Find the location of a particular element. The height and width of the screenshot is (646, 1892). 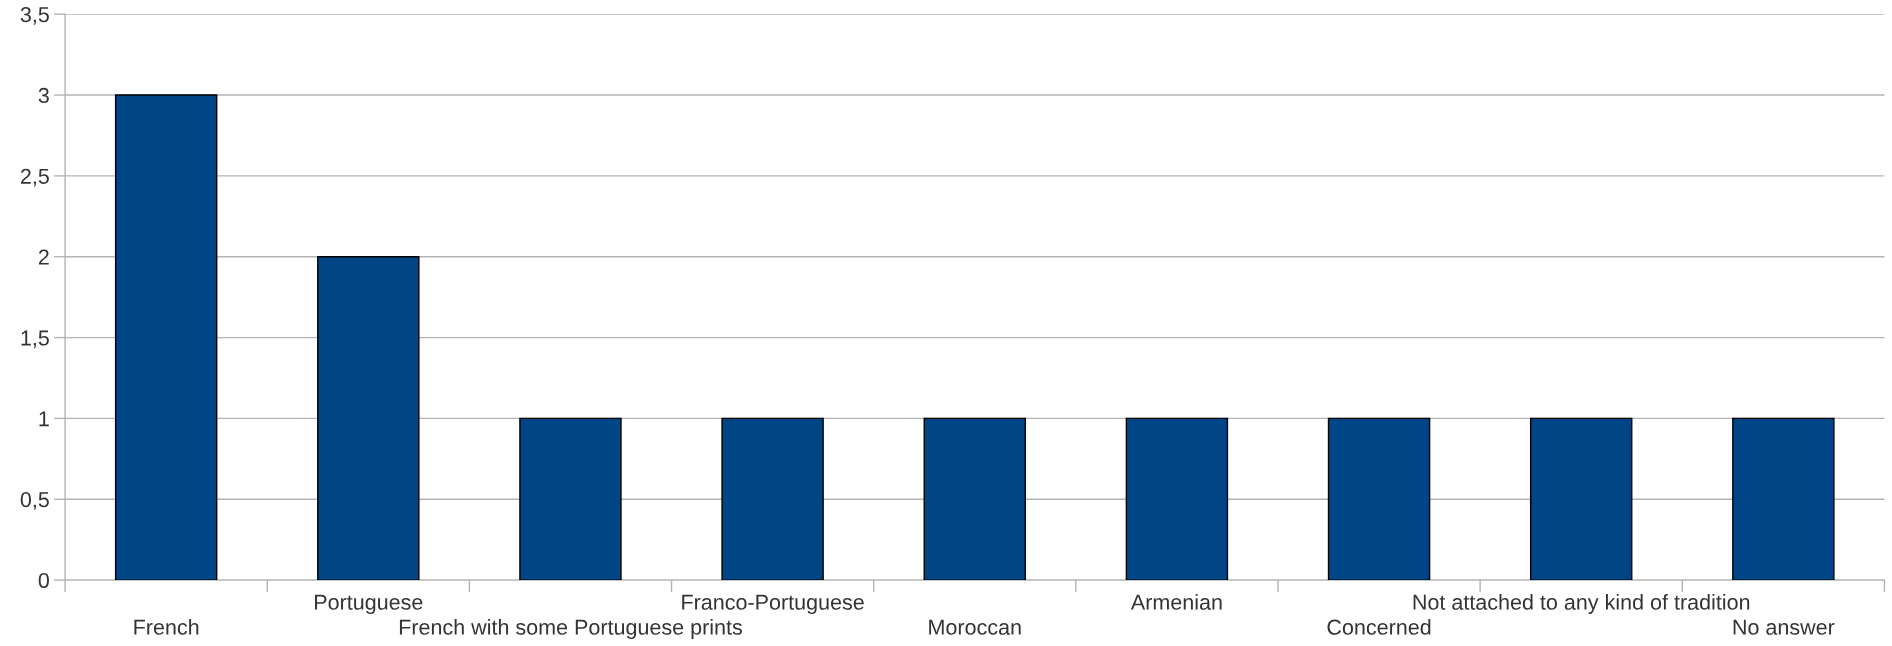

x-tick-label: Armenian is located at coordinates (1176, 602).